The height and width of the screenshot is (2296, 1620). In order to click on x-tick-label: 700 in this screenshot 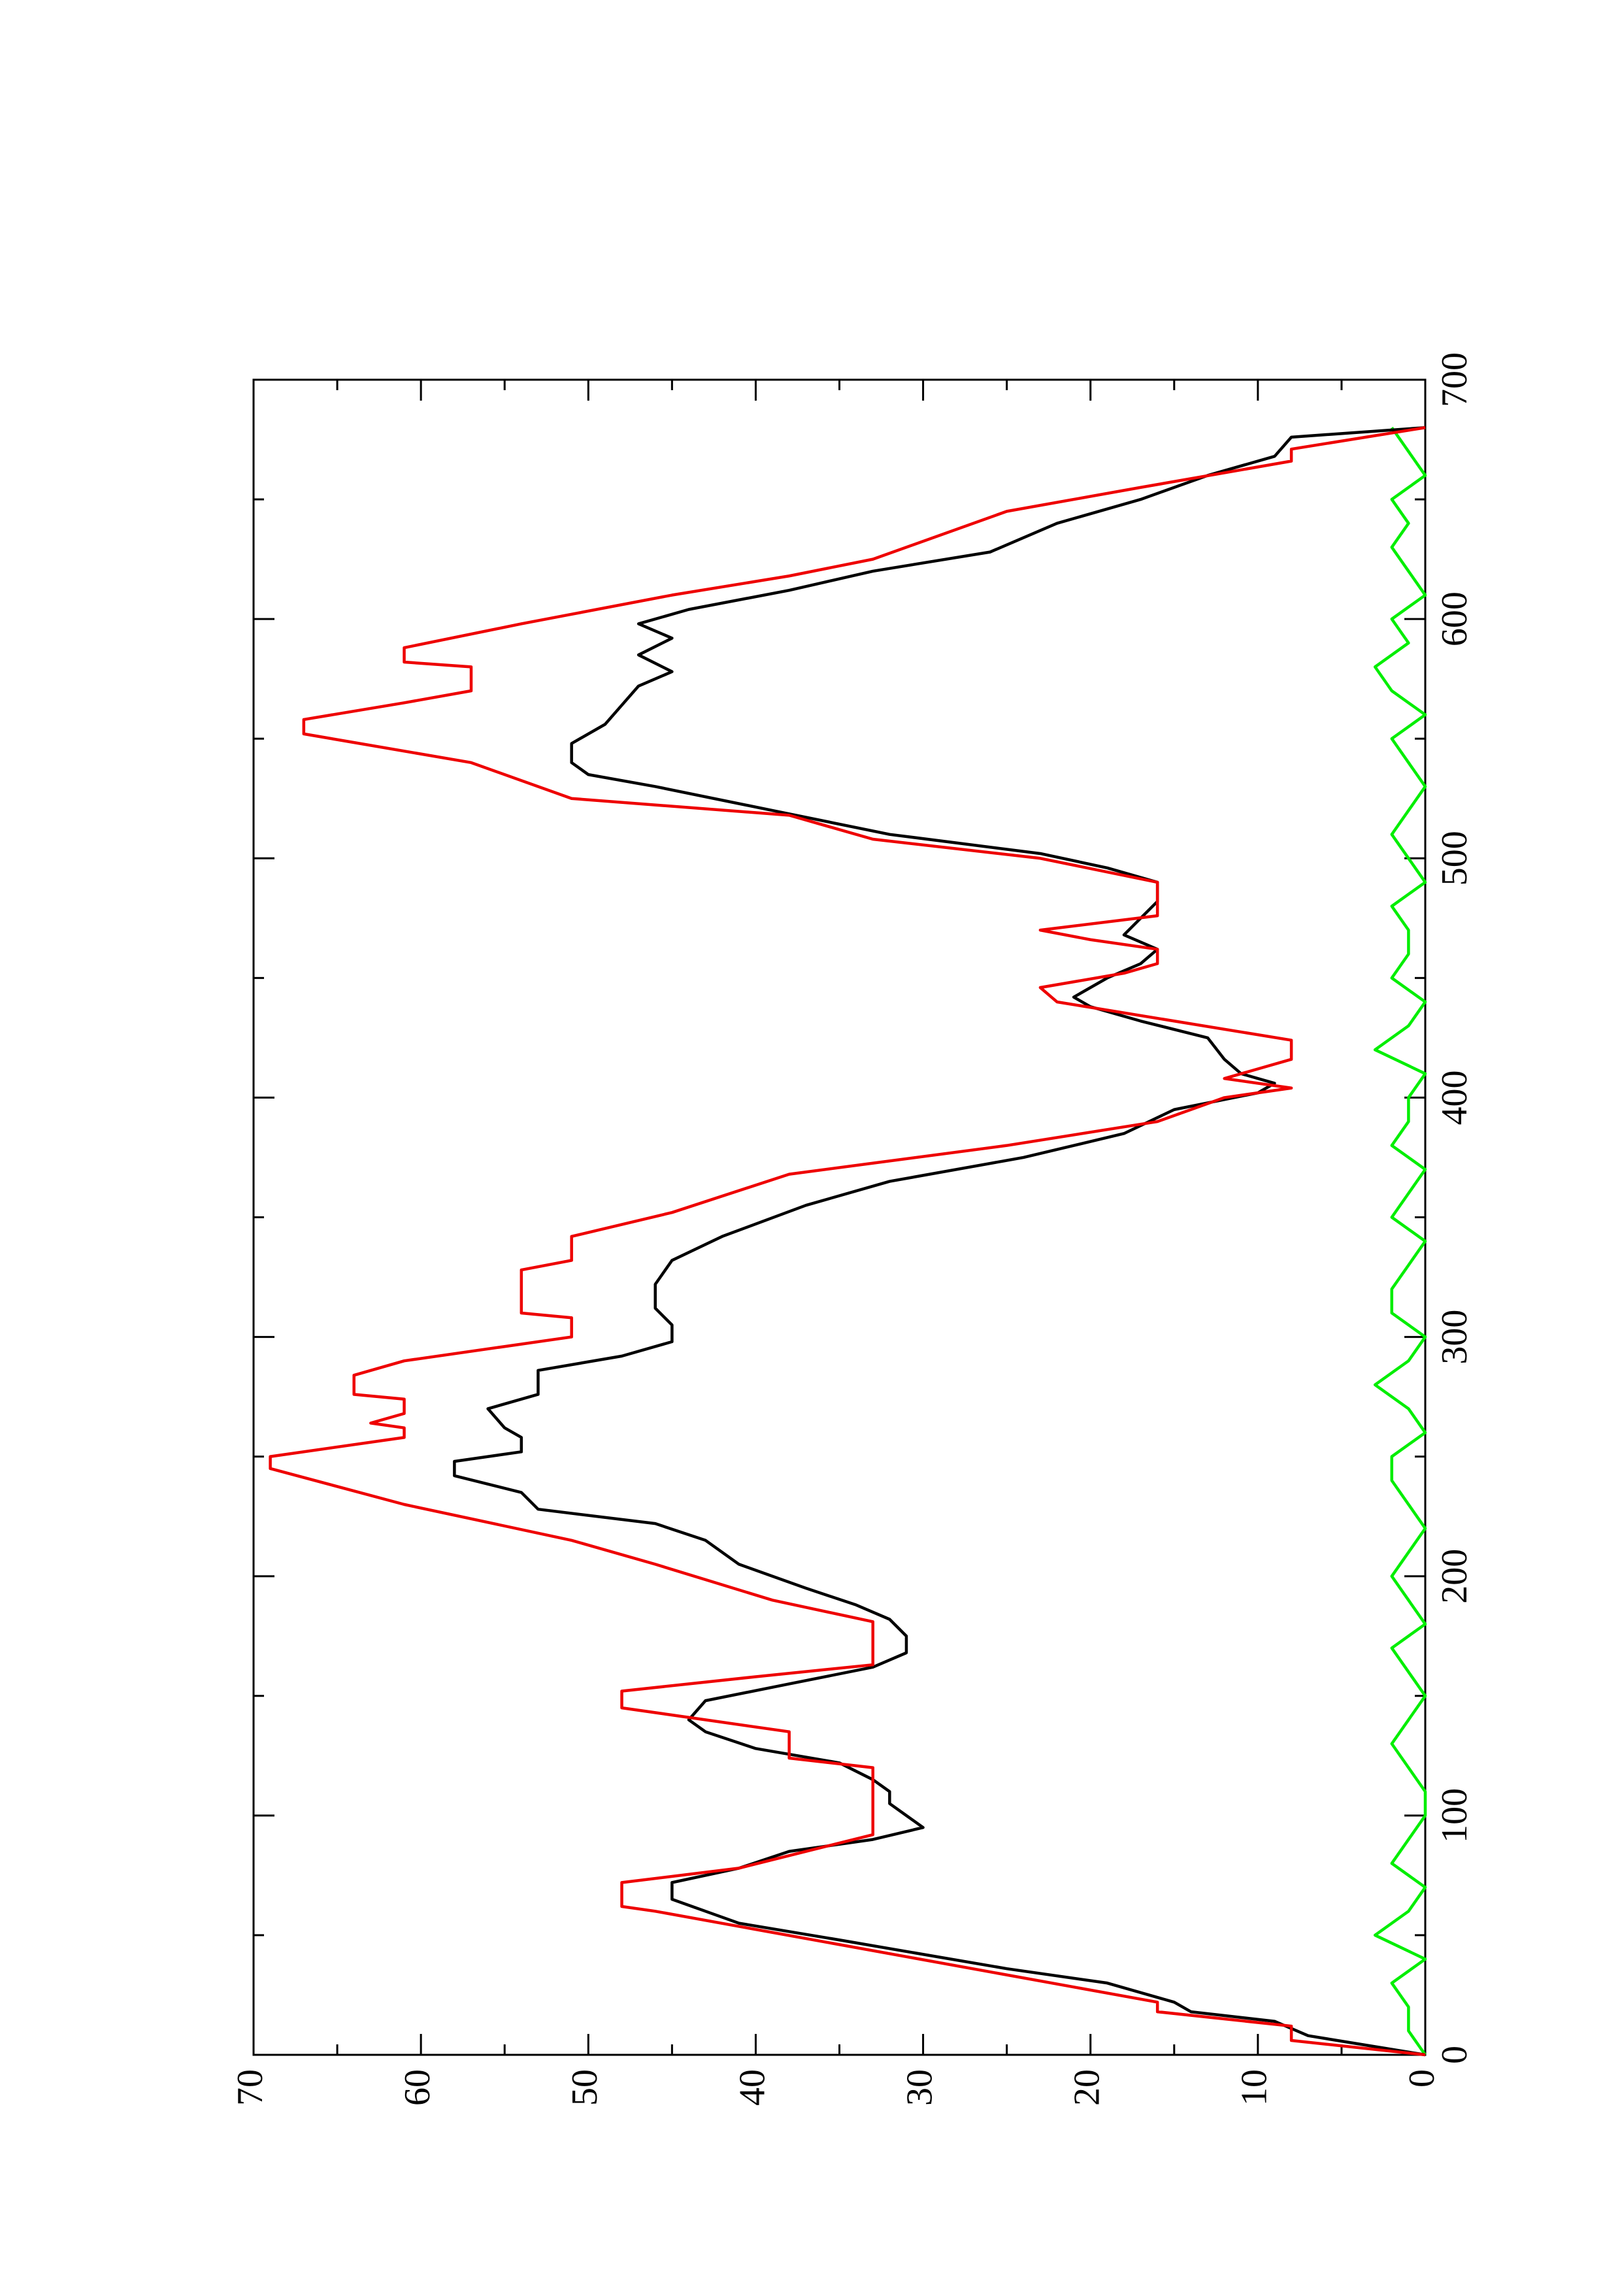, I will do `click(1454, 379)`.